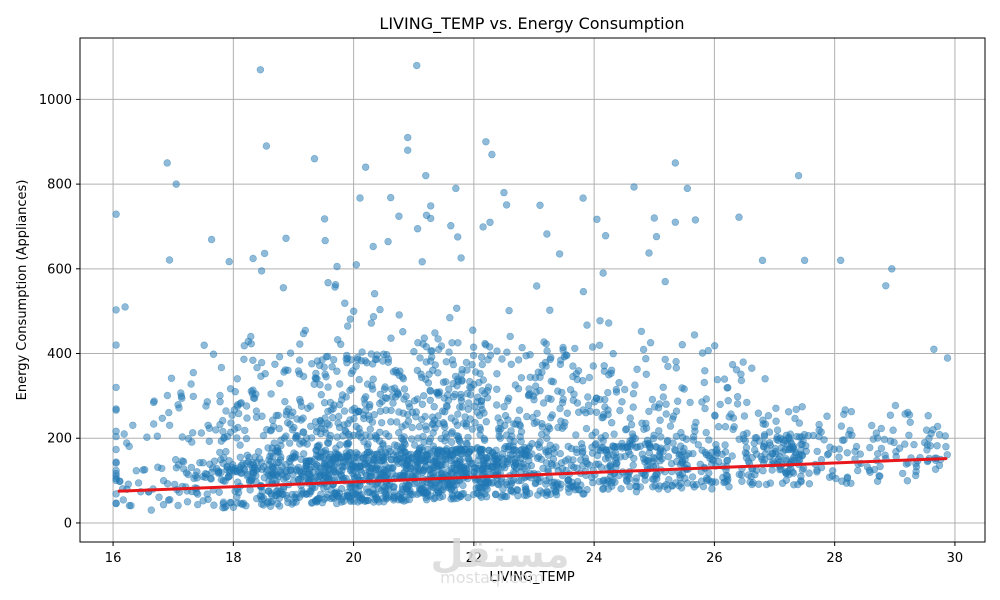 The height and width of the screenshot is (600, 1000). Describe the element at coordinates (762, 260) in the screenshot. I see `scatter-point-outlier` at that location.